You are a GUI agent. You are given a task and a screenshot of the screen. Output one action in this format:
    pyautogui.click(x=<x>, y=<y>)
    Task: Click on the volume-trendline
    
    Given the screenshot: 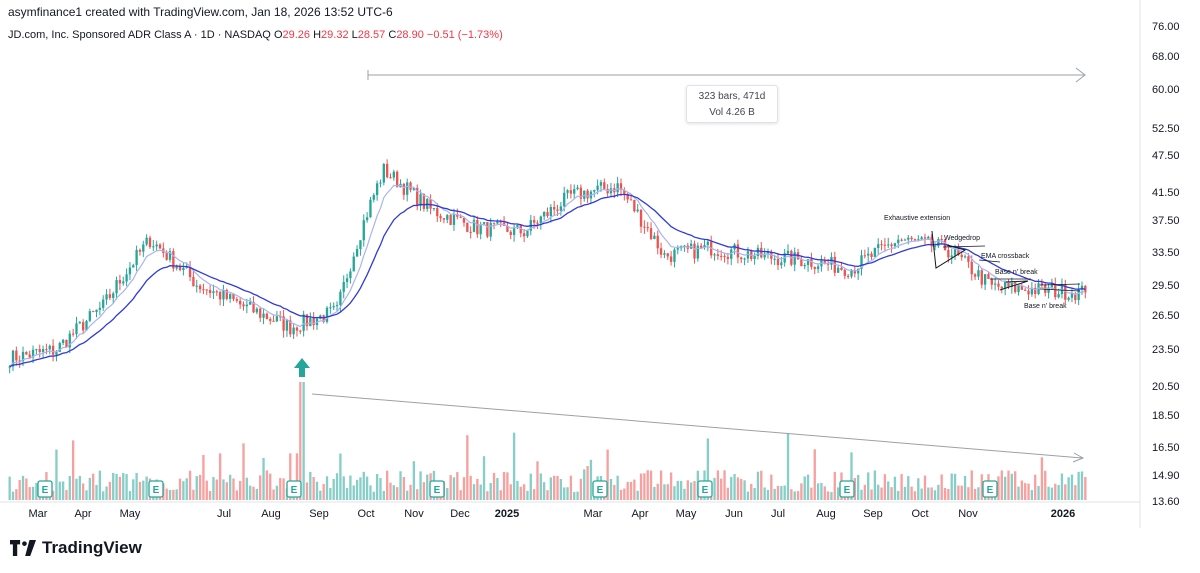 What is the action you would take?
    pyautogui.click(x=698, y=428)
    